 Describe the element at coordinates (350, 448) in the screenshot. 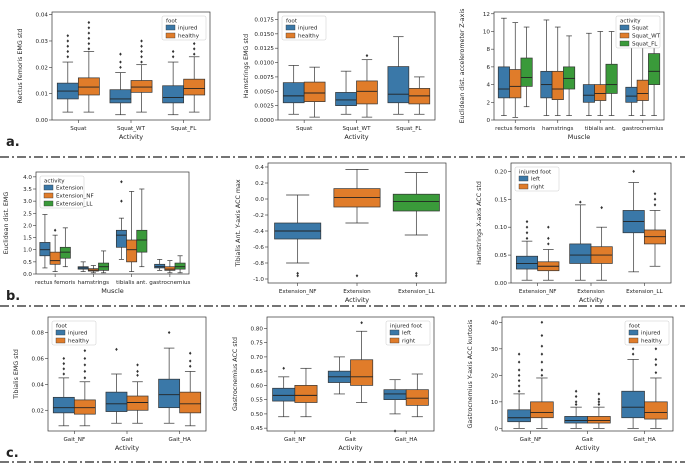

I see `x-axis-label: Activity` at that location.